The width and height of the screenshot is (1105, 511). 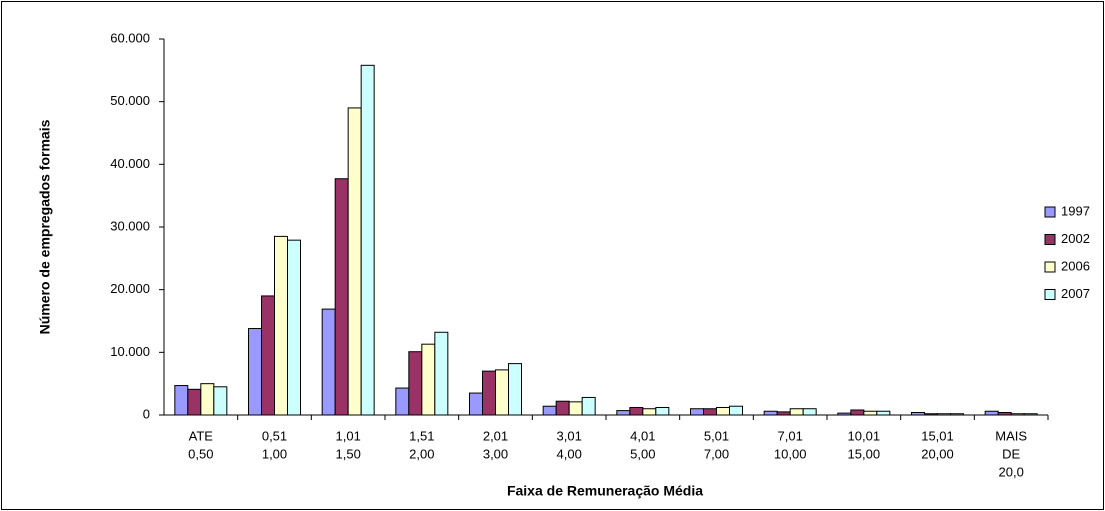 What do you see at coordinates (45, 226) in the screenshot?
I see `y-axis-title: Número de empregados formais` at bounding box center [45, 226].